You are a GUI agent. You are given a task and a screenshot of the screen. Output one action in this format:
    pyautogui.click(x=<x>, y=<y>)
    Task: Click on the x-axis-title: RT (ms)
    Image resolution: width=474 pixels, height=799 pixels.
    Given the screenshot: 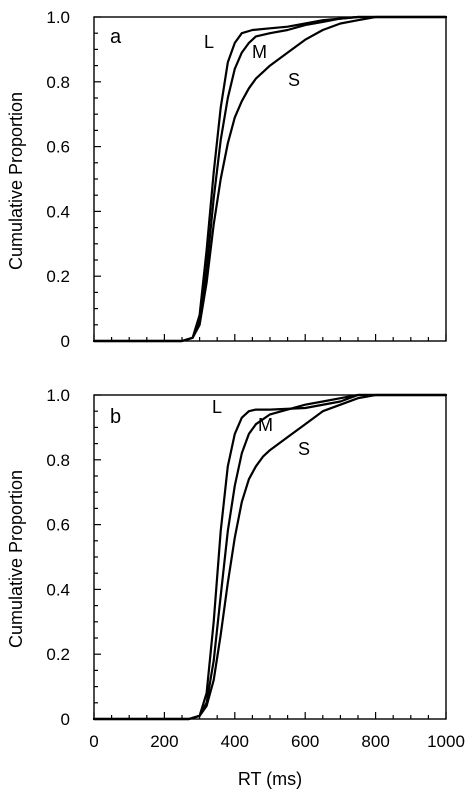 What is the action you would take?
    pyautogui.click(x=270, y=779)
    